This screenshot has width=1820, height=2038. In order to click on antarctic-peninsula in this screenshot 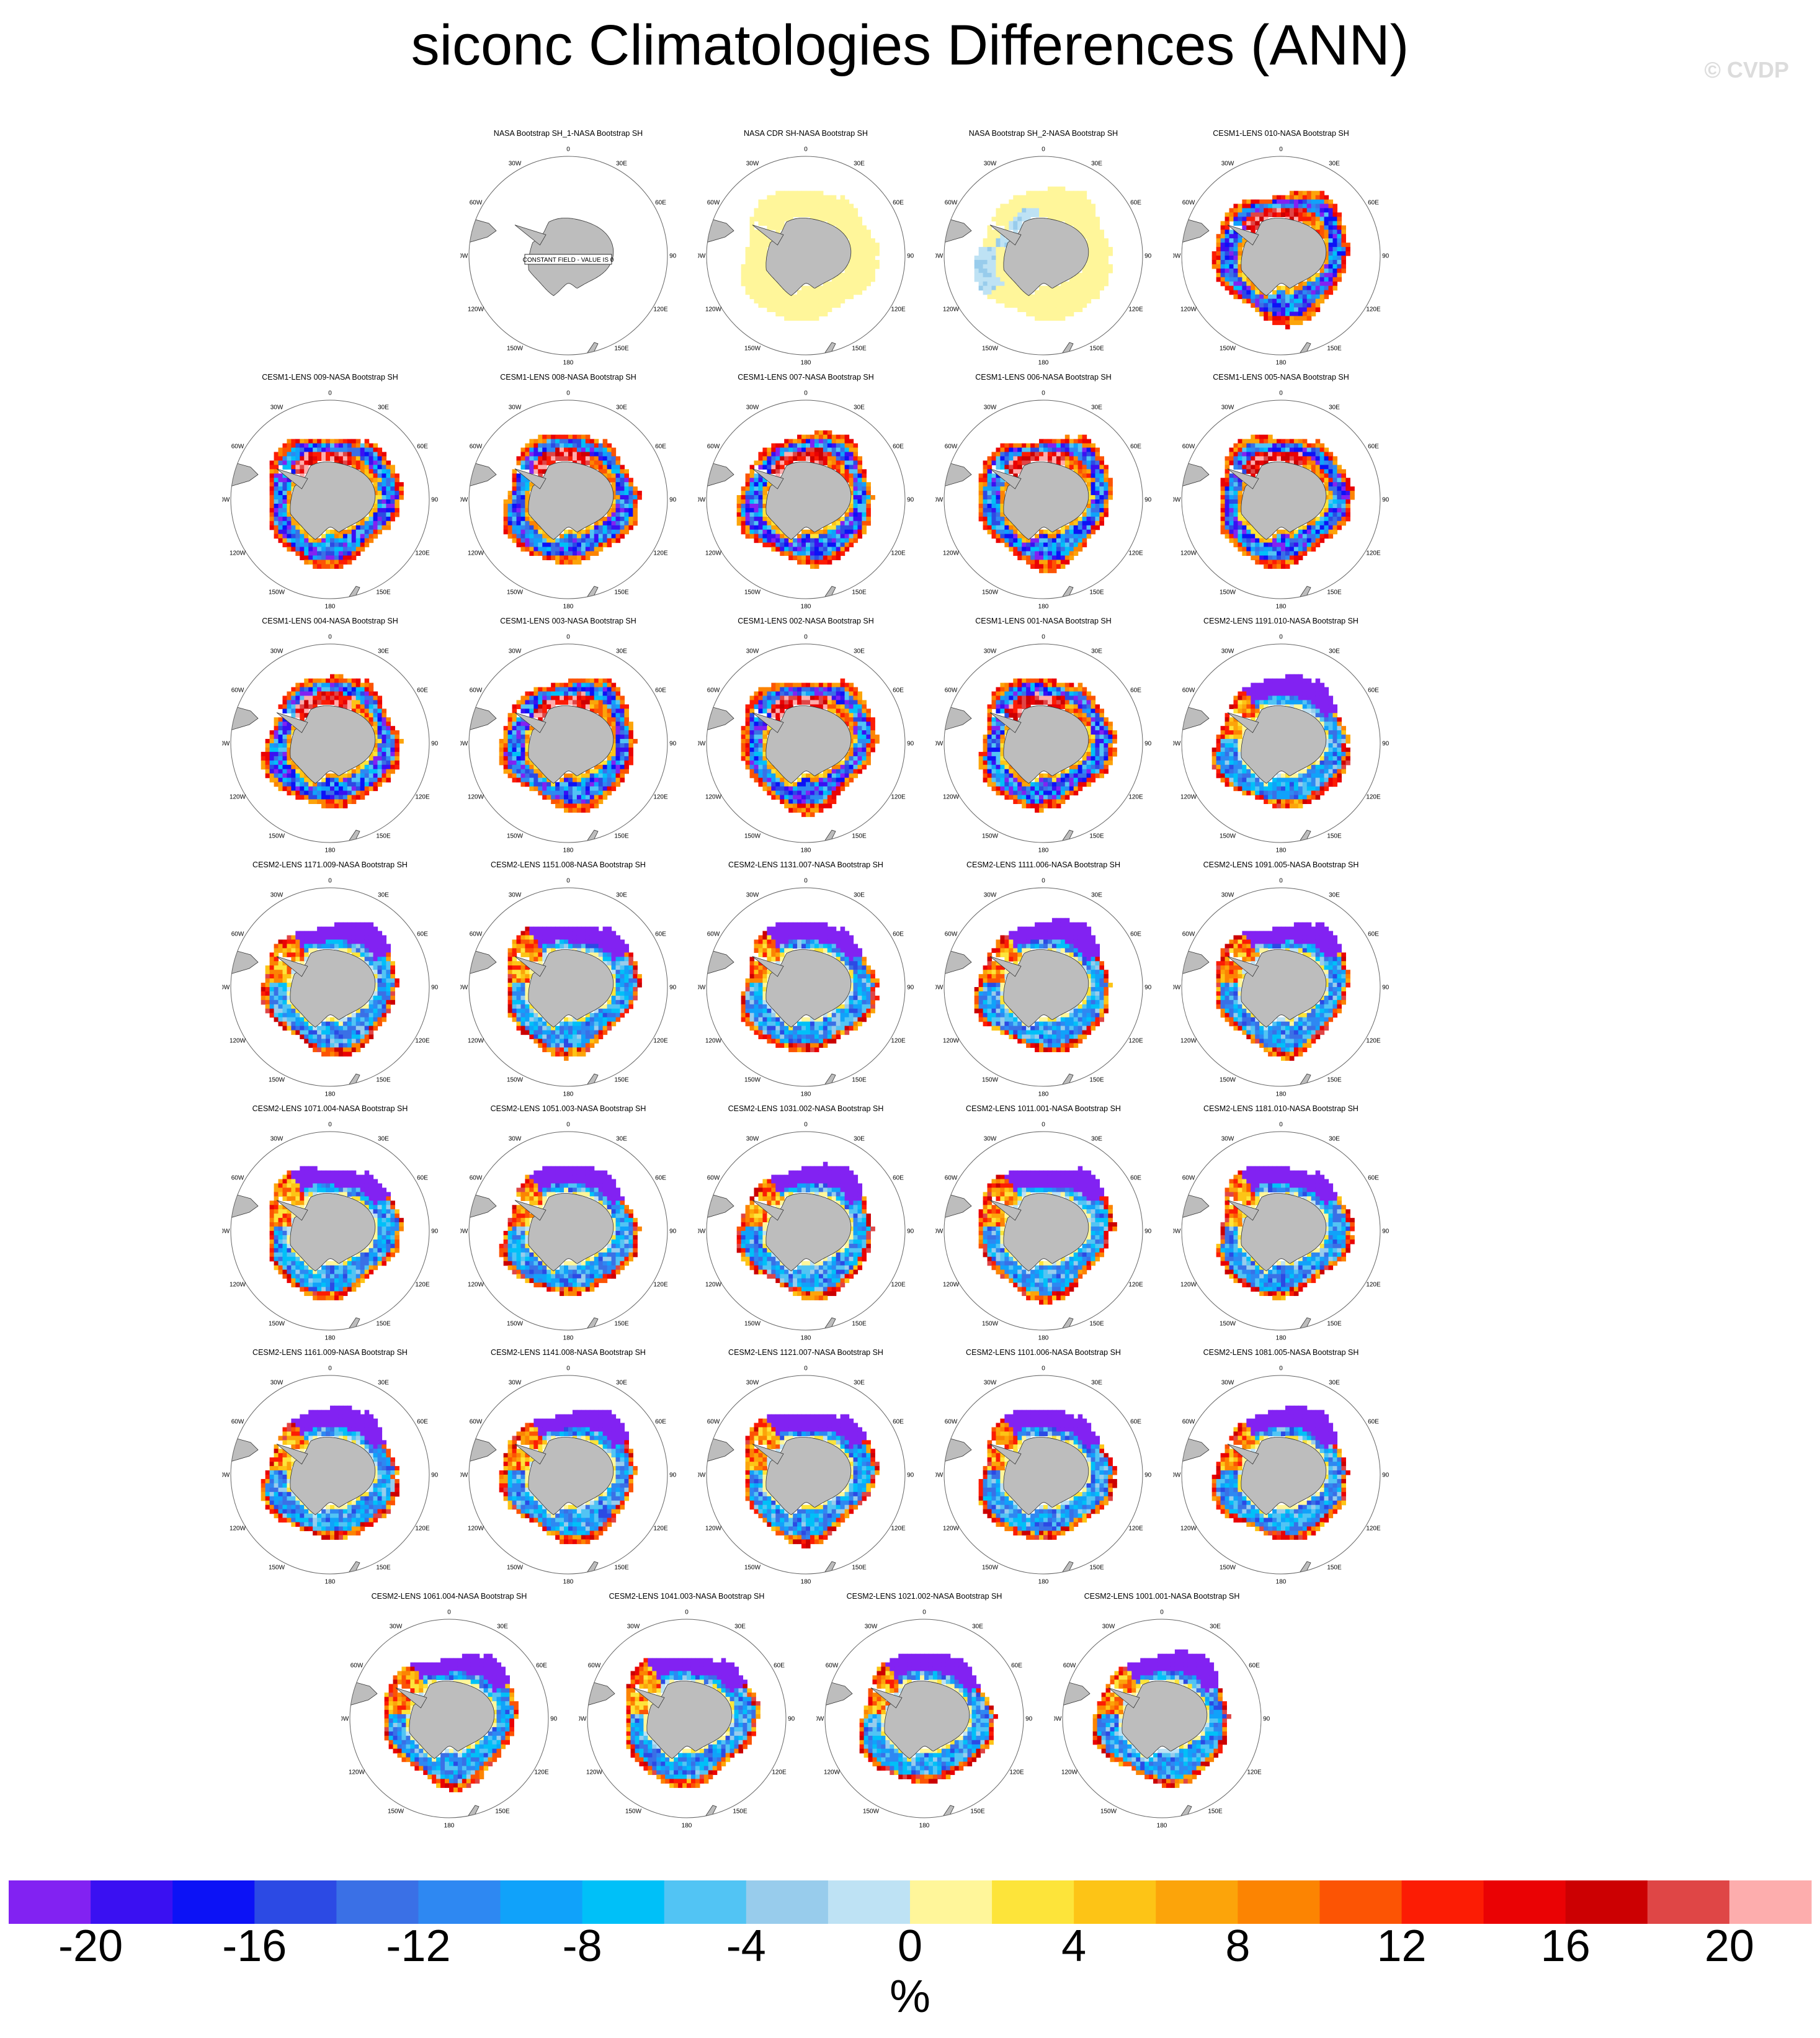, I will do `click(1243, 236)`.